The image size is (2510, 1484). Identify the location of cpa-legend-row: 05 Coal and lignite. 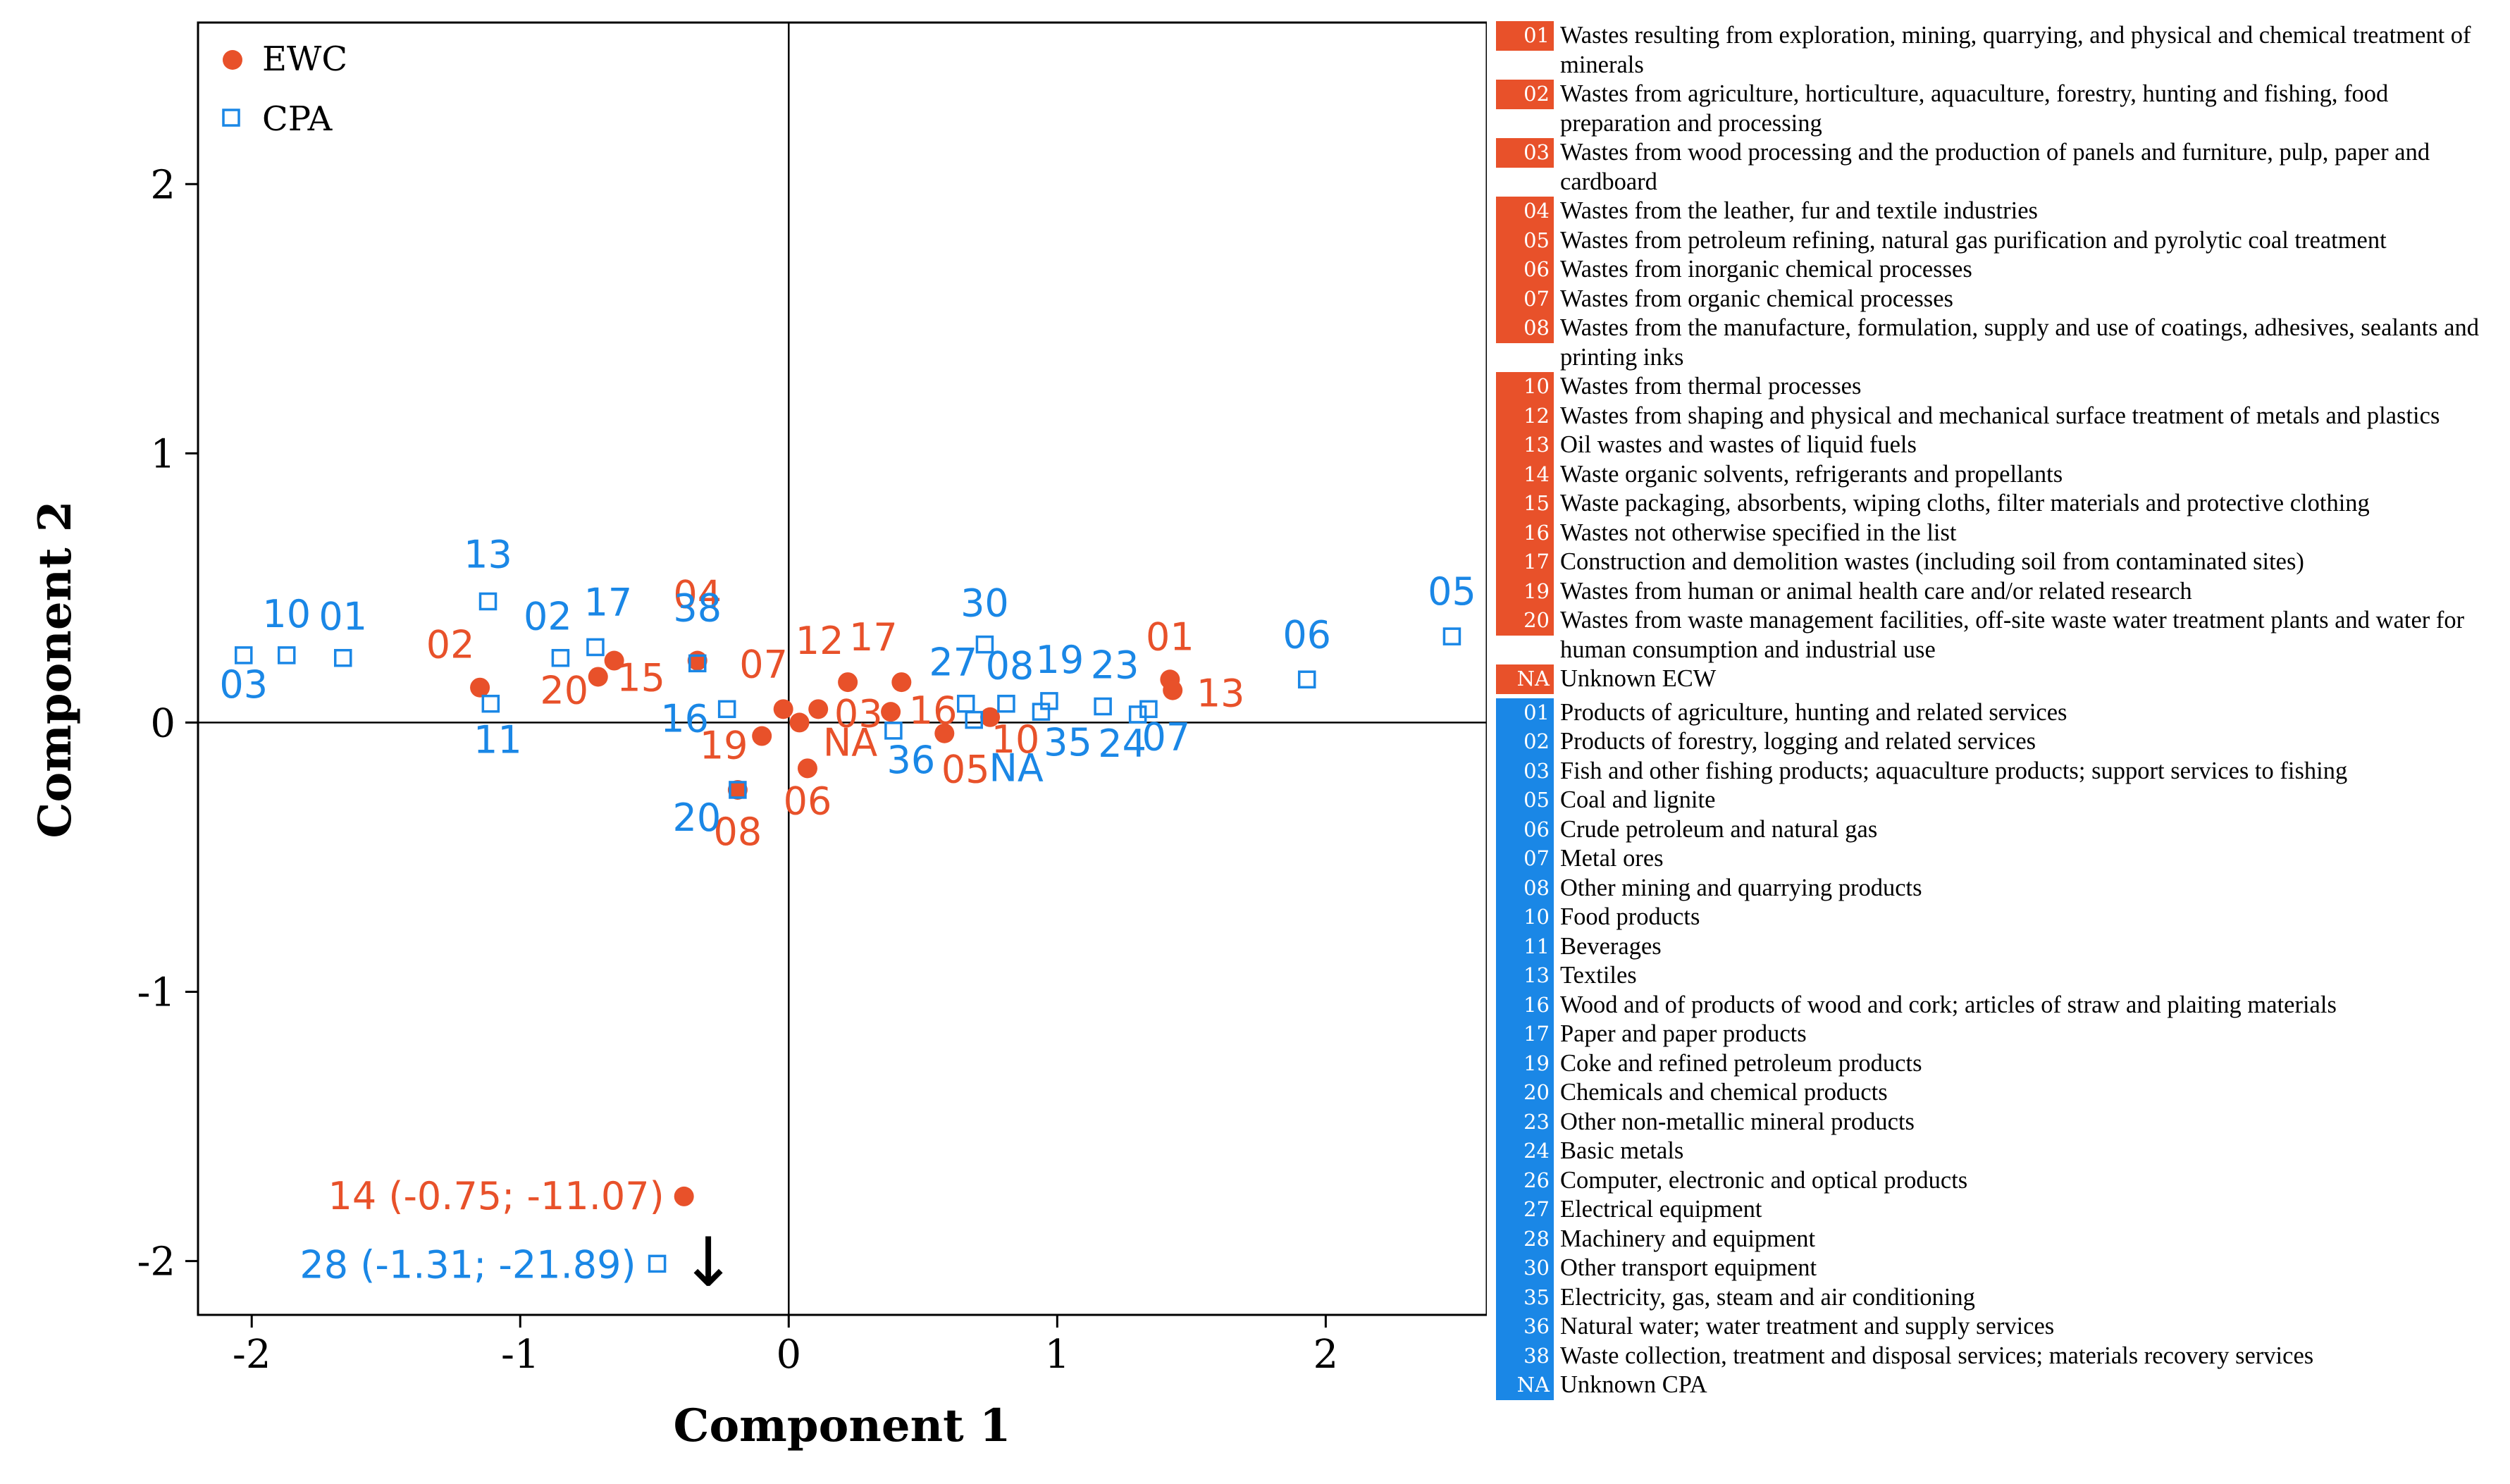
(2000, 800).